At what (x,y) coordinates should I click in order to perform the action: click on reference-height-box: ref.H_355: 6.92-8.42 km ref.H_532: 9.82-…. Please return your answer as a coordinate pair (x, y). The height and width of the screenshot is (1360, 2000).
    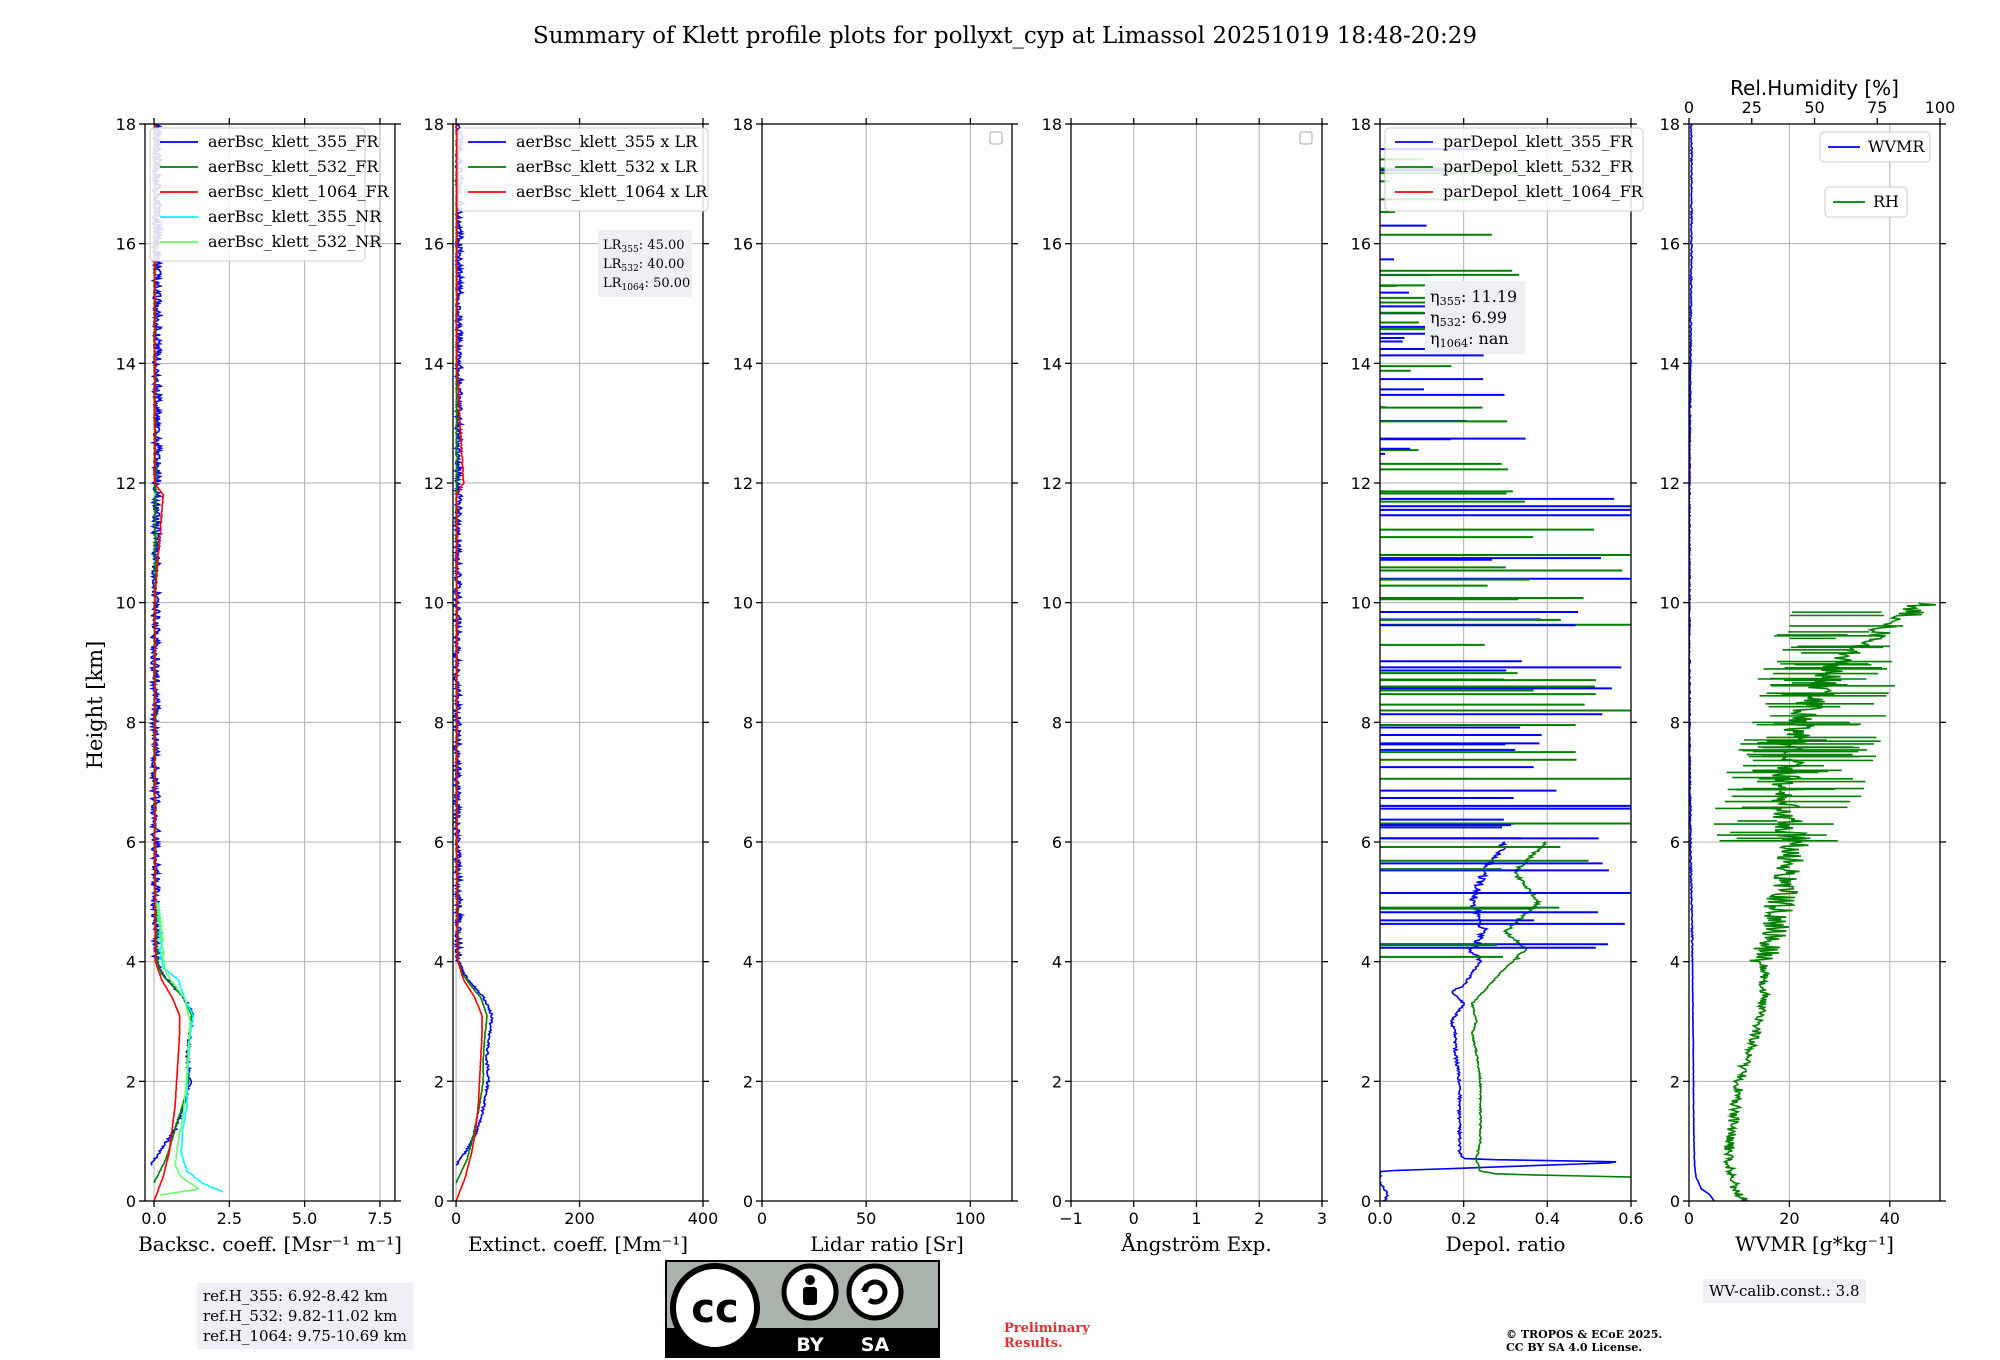
    Looking at the image, I should click on (305, 1316).